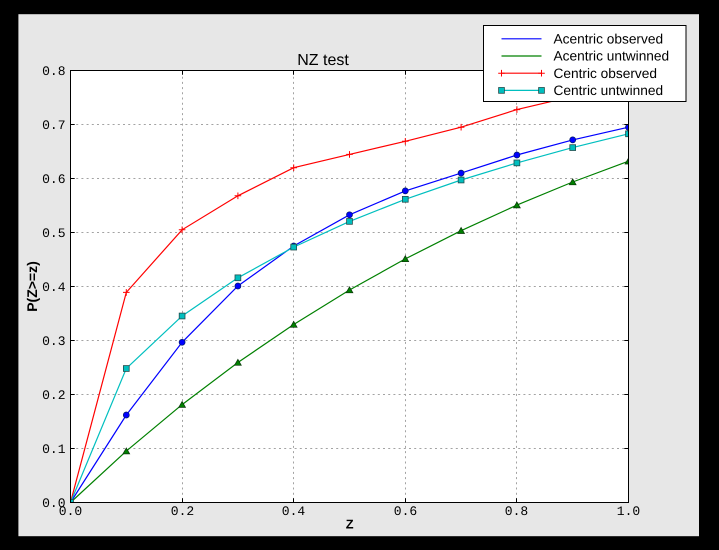 The width and height of the screenshot is (719, 550). I want to click on svg-text: P(Z>=z), so click(32, 286).